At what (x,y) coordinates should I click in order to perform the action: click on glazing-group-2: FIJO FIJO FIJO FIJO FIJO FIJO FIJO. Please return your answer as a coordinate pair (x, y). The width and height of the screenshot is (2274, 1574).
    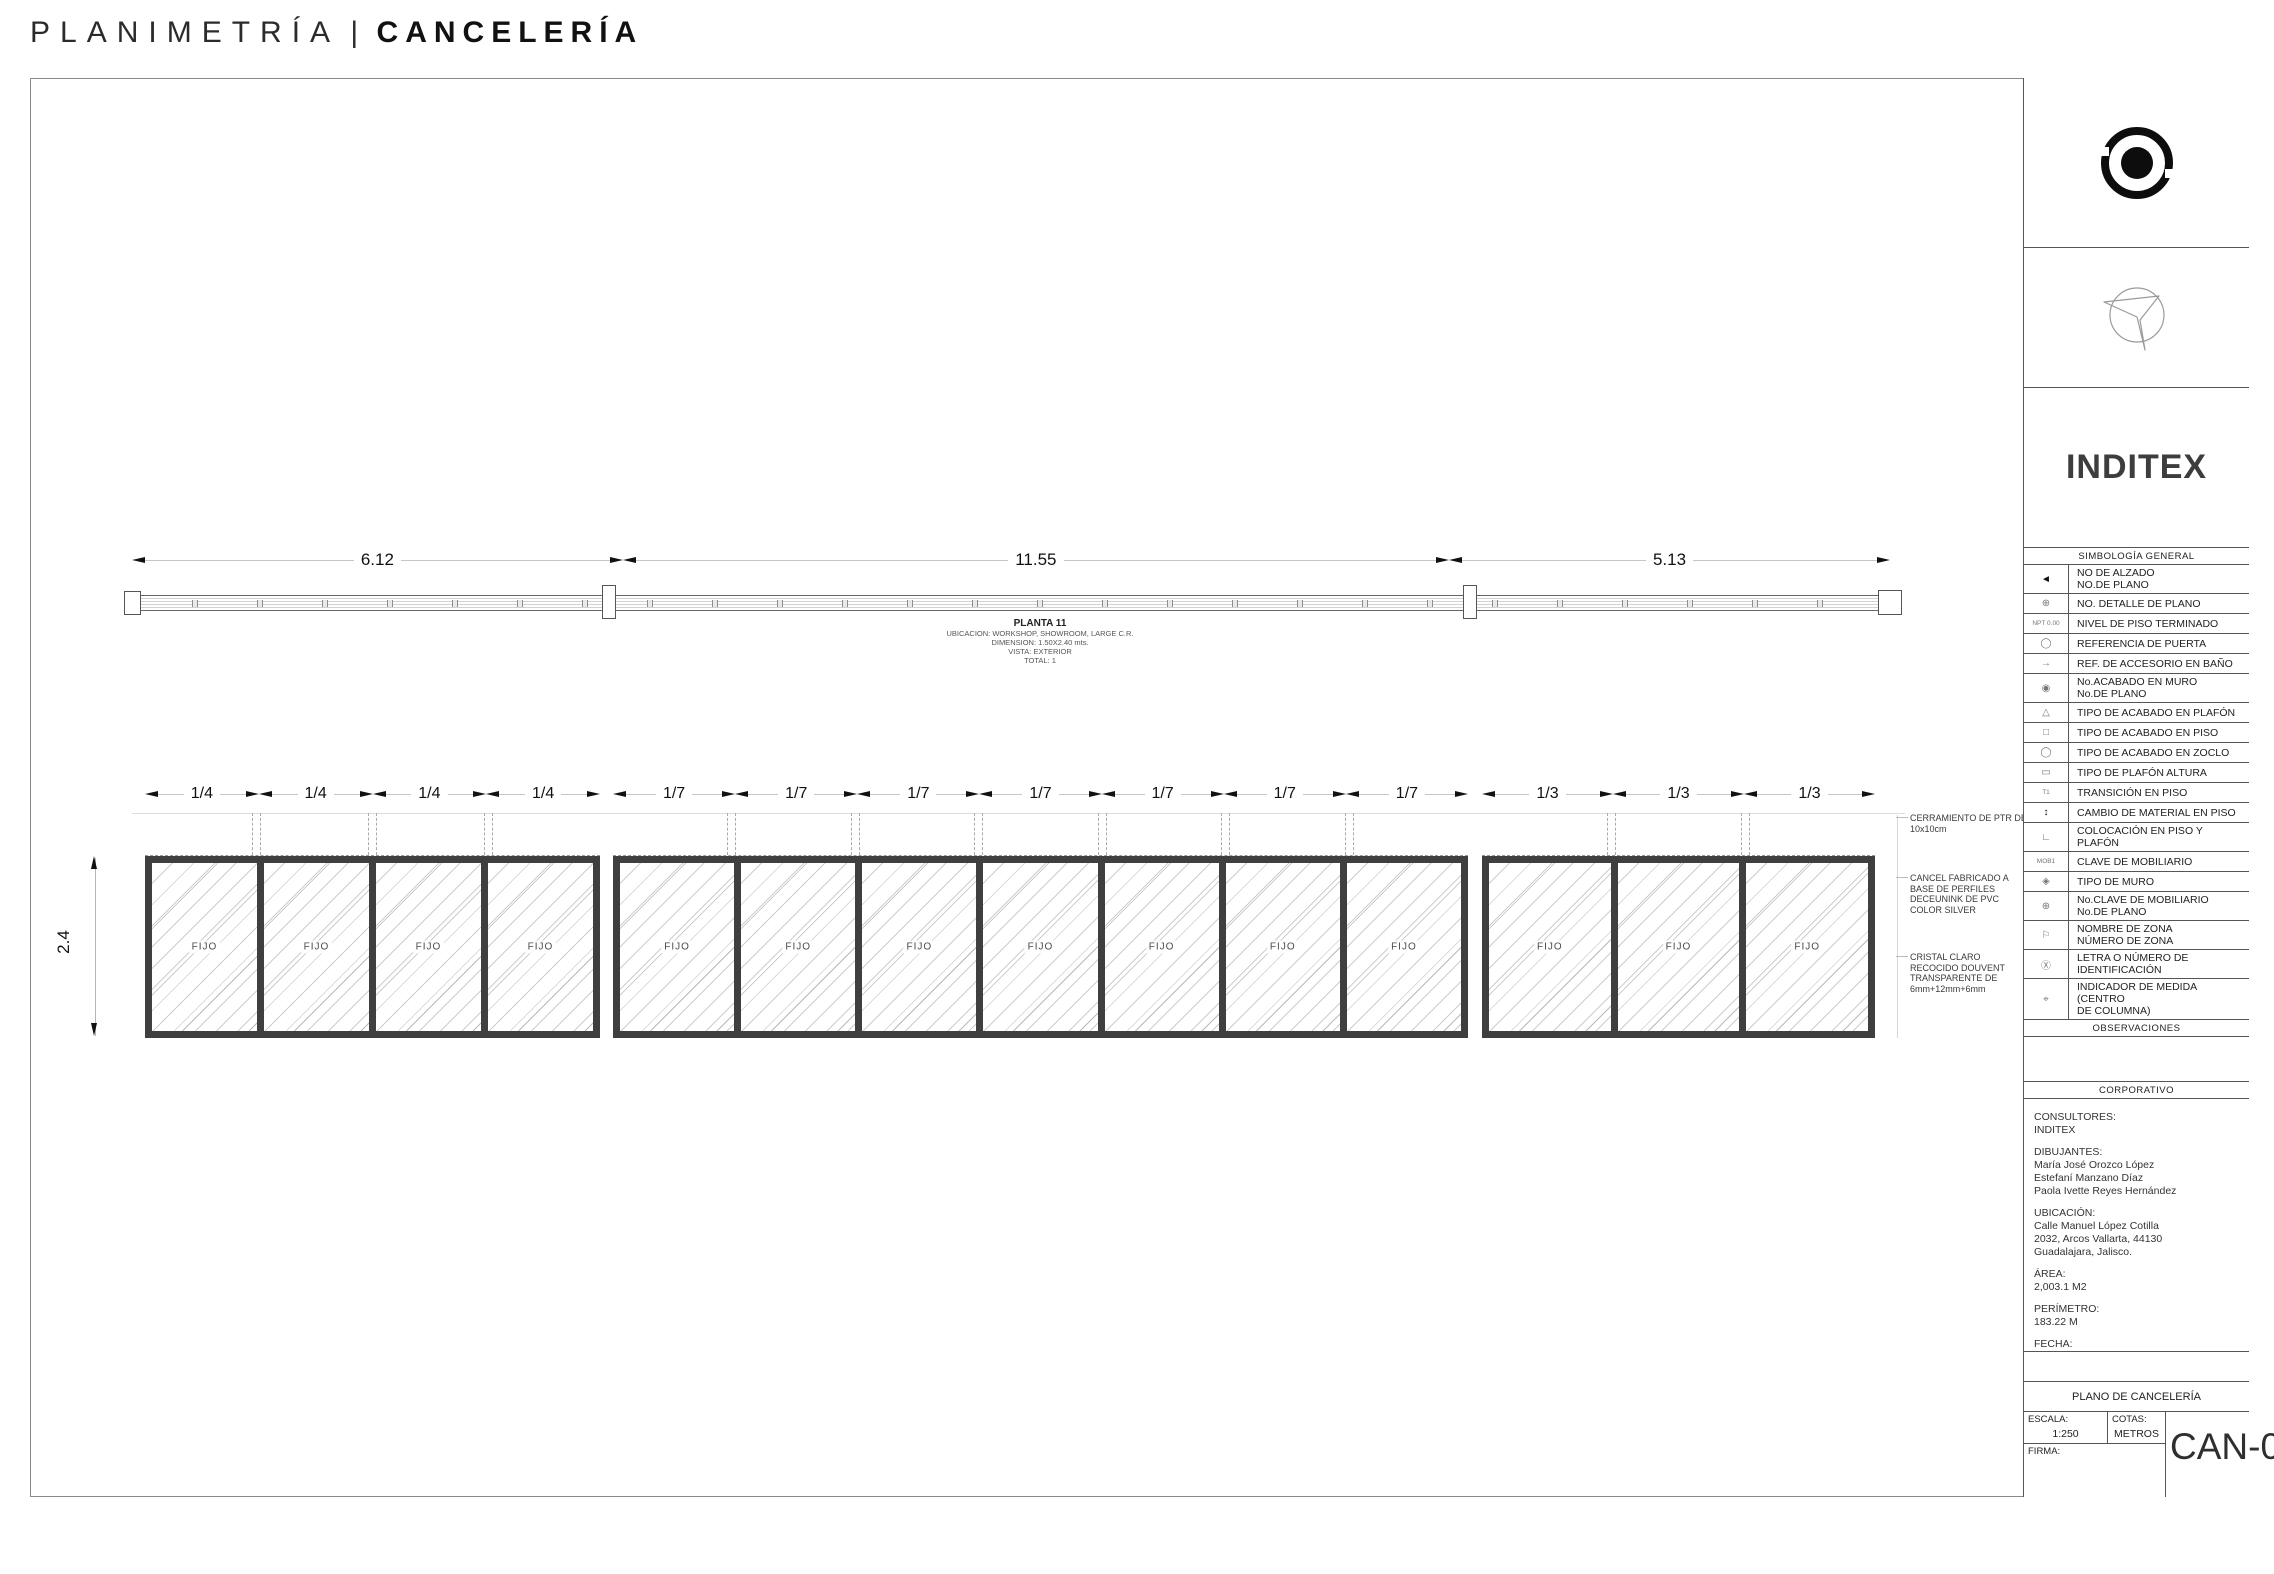
    Looking at the image, I should click on (1040, 947).